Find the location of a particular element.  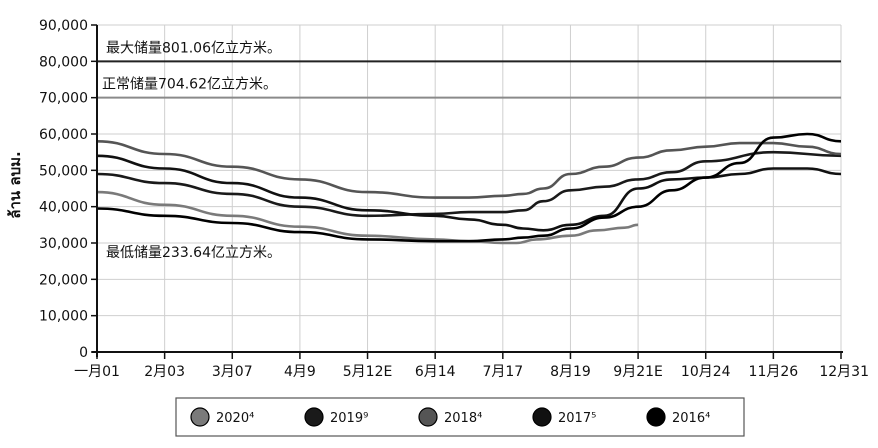

legend-label: 2018⁴ is located at coordinates (463, 418).